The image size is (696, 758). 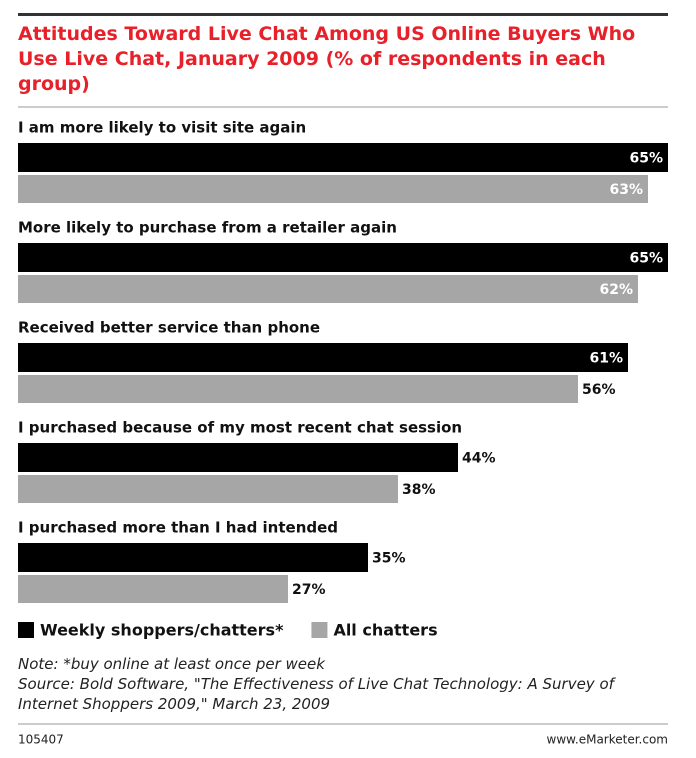 I want to click on legend-label: All chatters, so click(x=385, y=630).